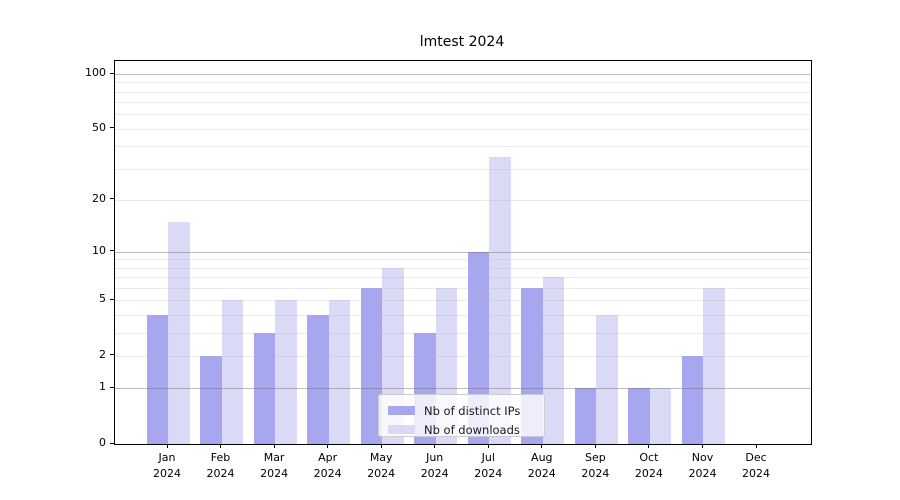 This screenshot has width=900, height=500. I want to click on legend-item-distinct-ips: Nb of distinct IPs, so click(466, 410).